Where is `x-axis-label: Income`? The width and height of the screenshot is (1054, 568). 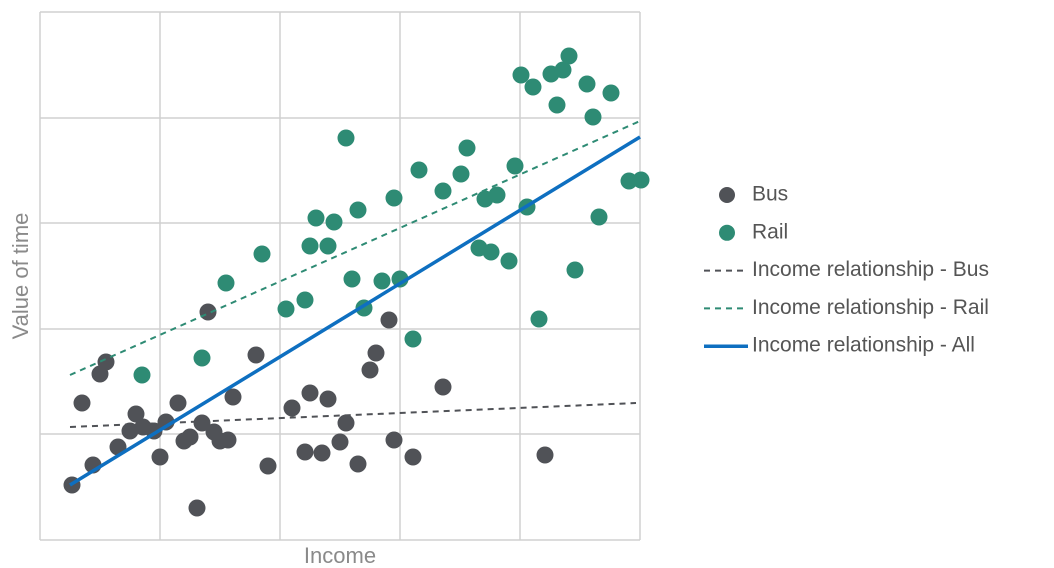 x-axis-label: Income is located at coordinates (340, 555).